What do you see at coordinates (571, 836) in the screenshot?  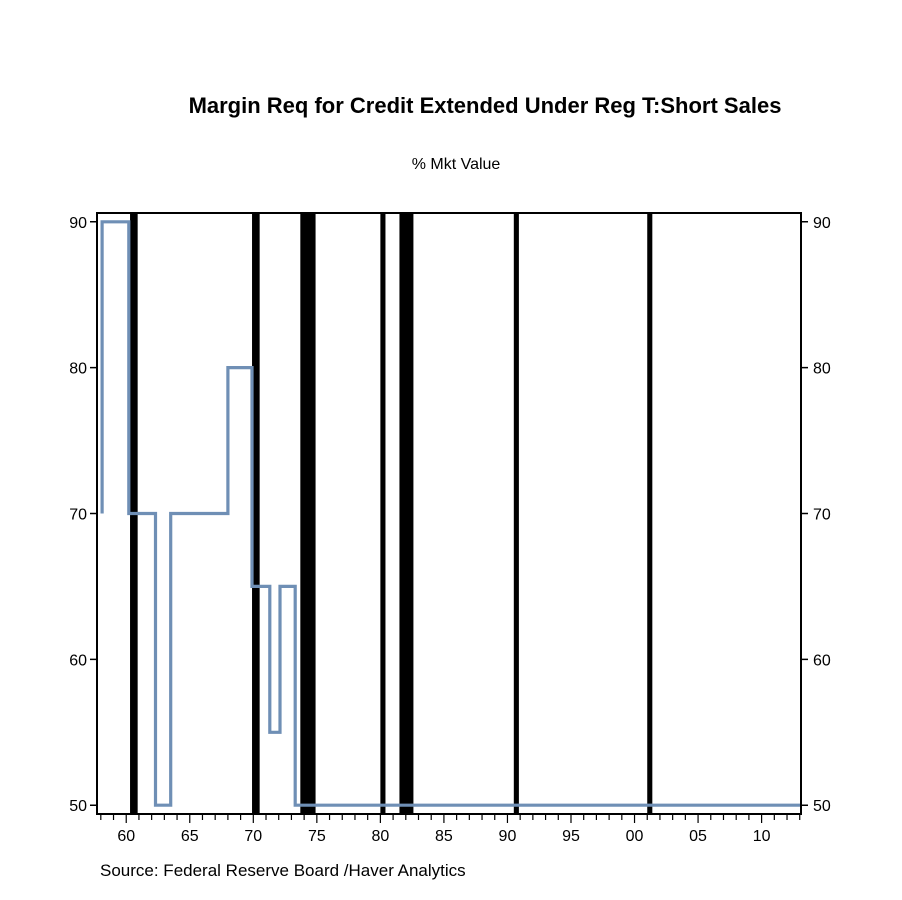 I see `x-tick-label: 95` at bounding box center [571, 836].